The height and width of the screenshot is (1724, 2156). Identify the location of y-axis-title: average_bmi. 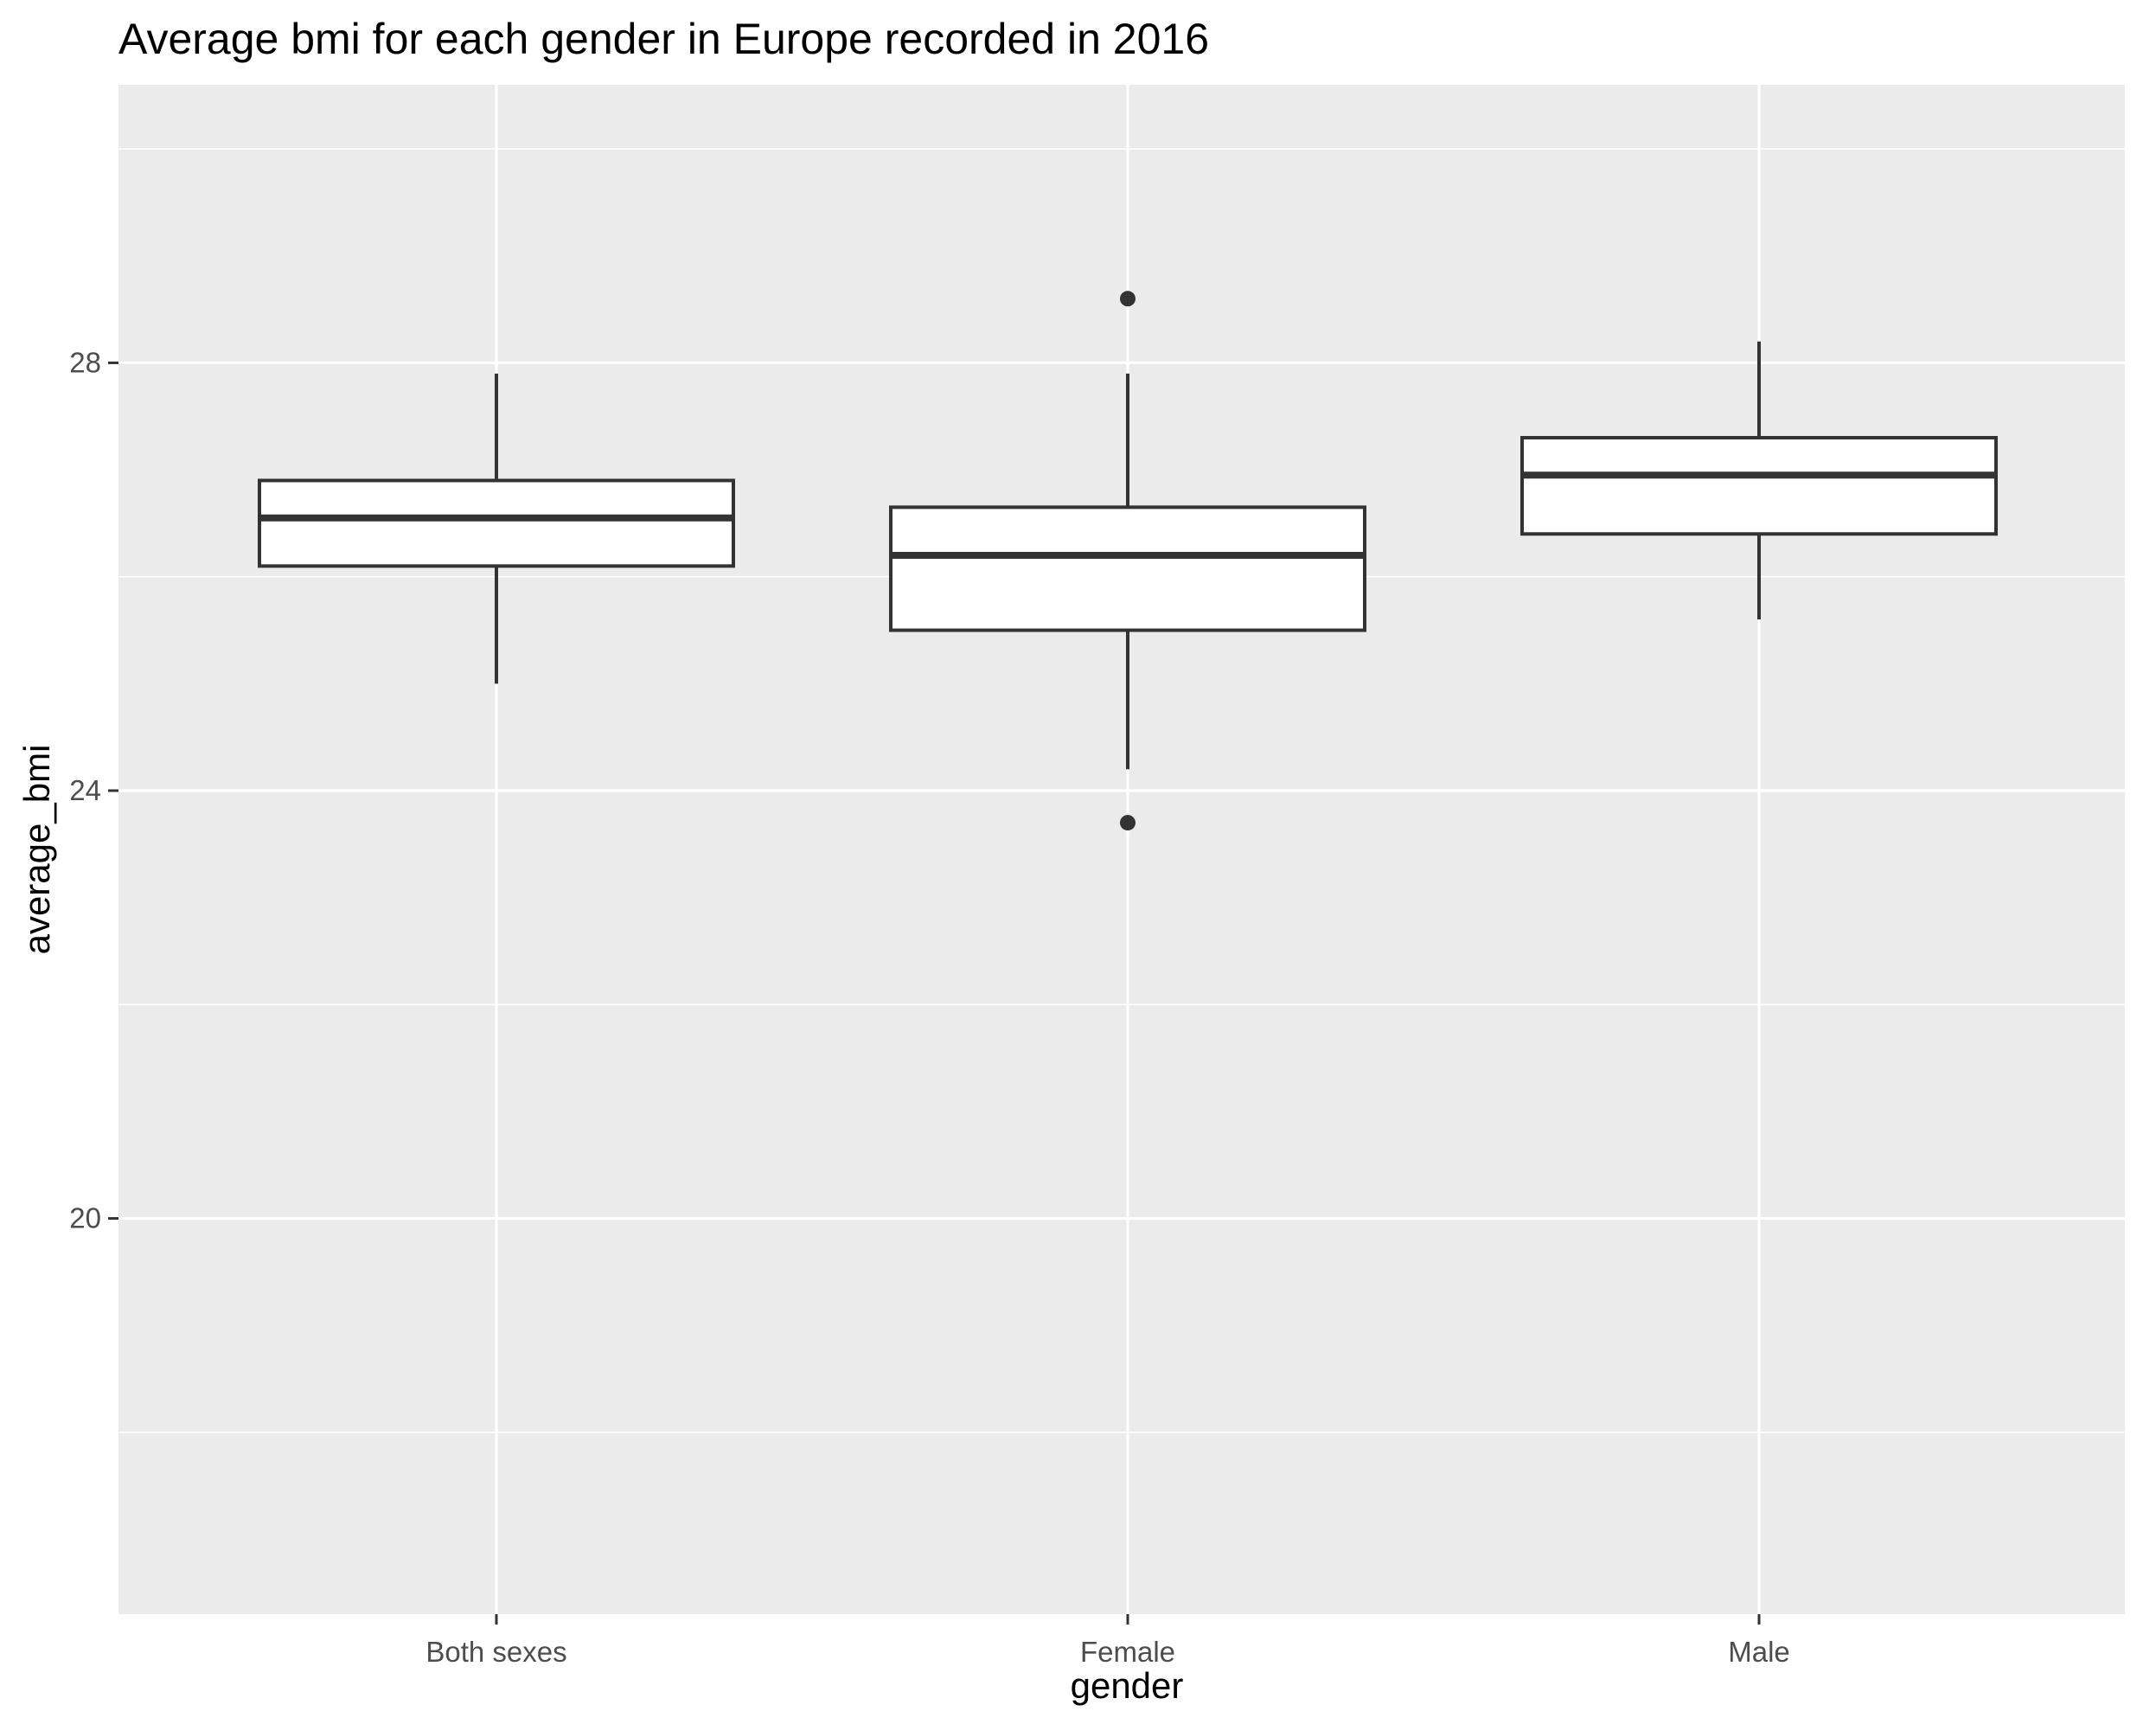
(36, 850).